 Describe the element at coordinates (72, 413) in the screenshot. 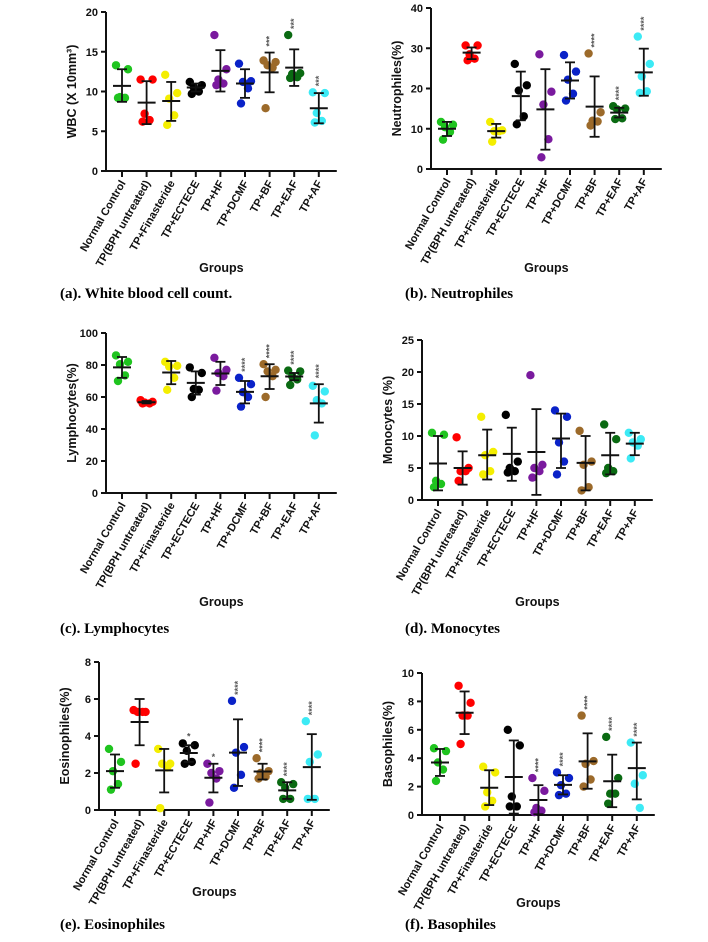

I see `y-axis-label: Lymphocytes(%)` at that location.